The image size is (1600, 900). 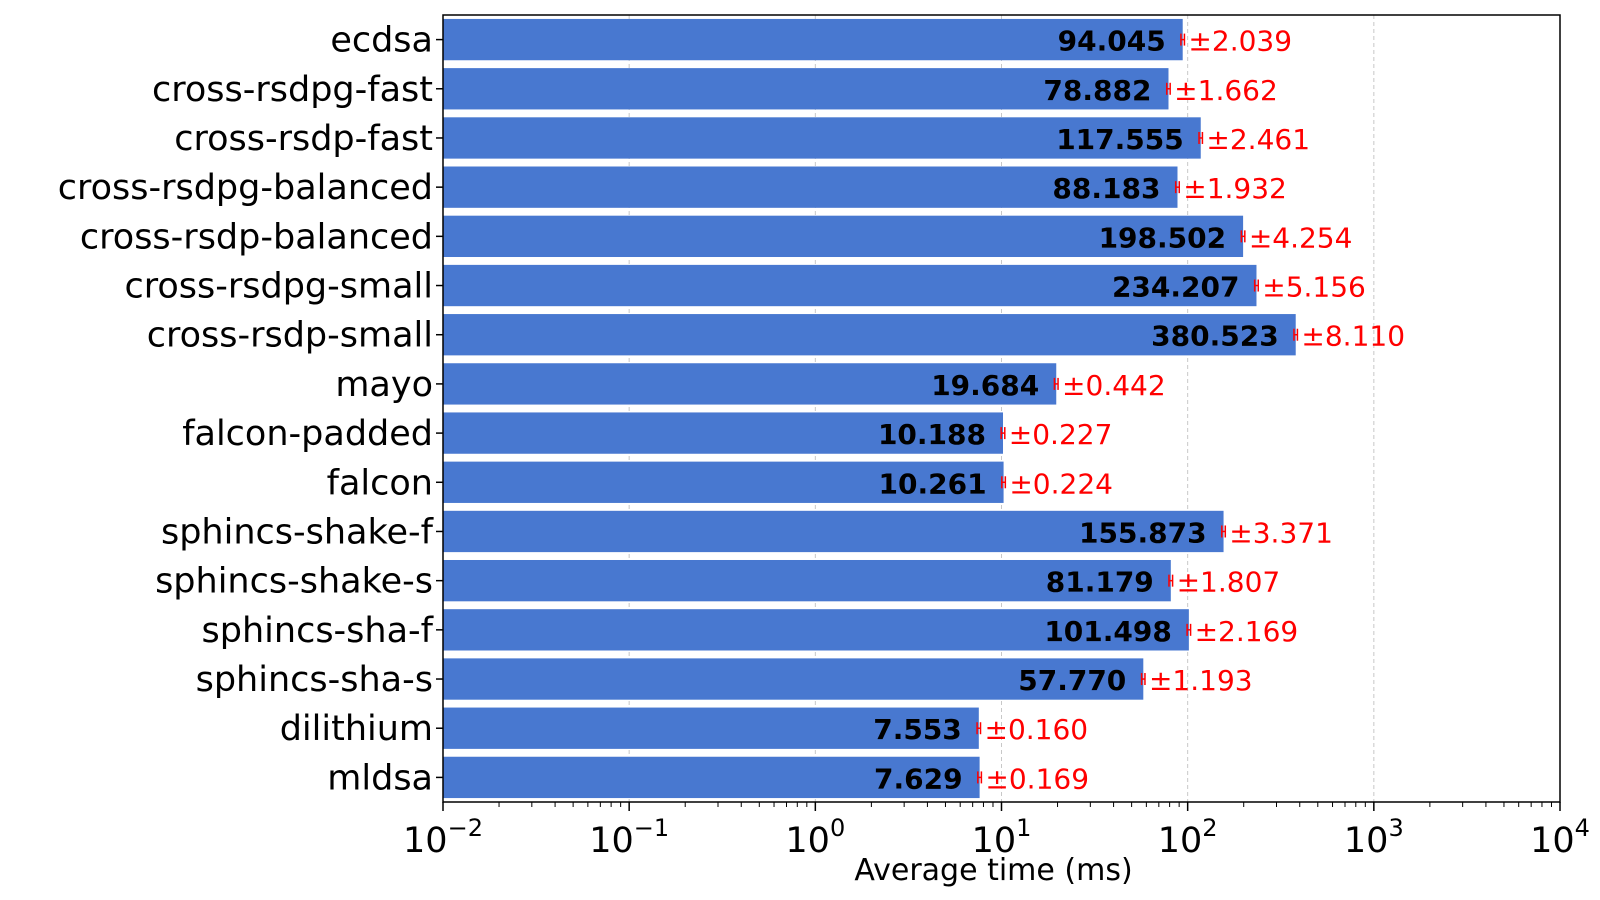 What do you see at coordinates (932, 434) in the screenshot?
I see `value-label: 10.188` at bounding box center [932, 434].